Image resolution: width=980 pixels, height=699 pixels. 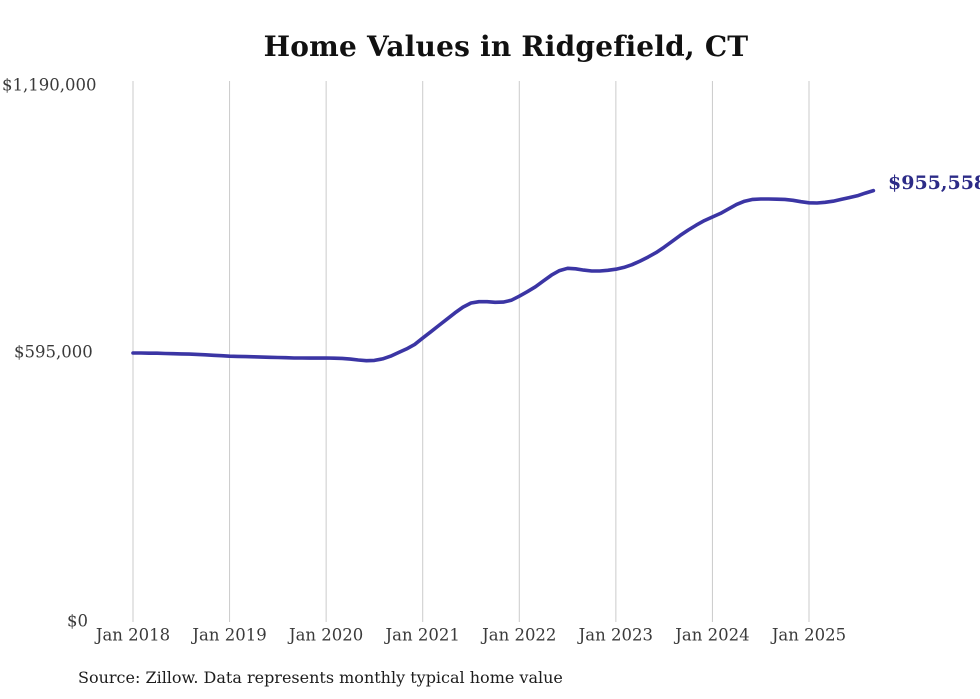 I want to click on x-axis-tick-label: Jan 2021, so click(x=422, y=635).